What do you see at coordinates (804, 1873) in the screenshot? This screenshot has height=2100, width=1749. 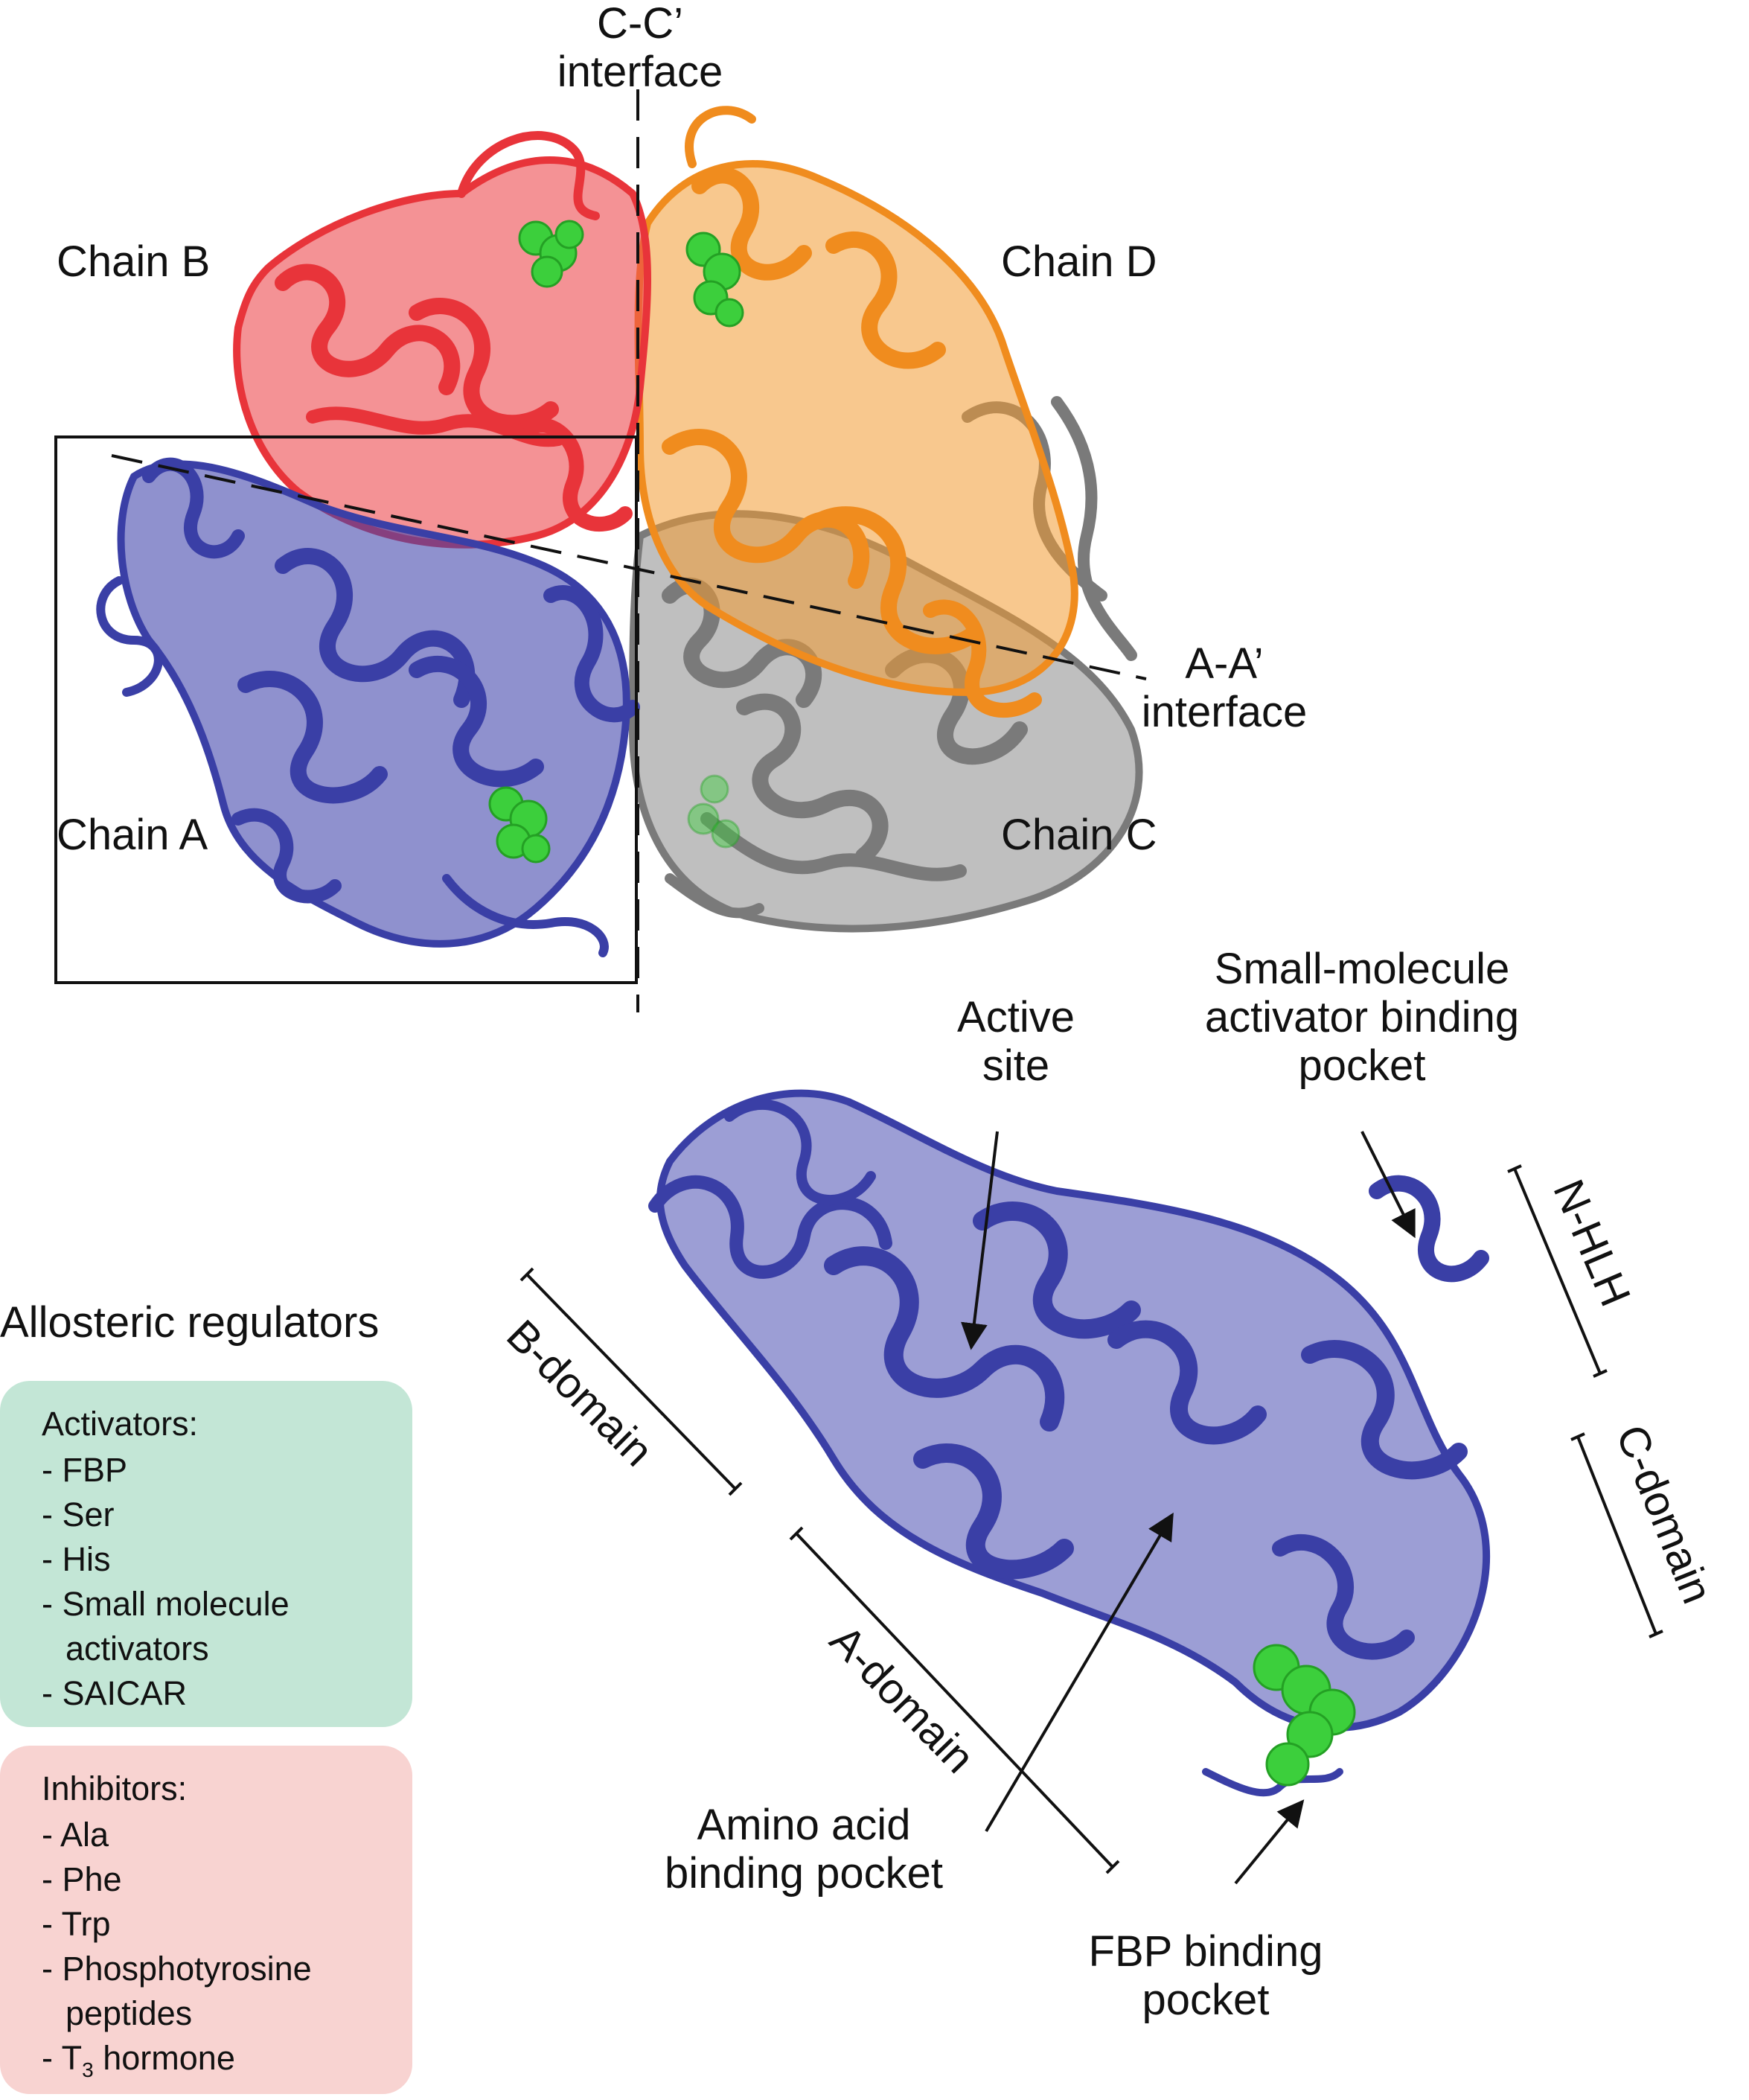 I see `amino-acid-pocket-line2: binding pocket` at bounding box center [804, 1873].